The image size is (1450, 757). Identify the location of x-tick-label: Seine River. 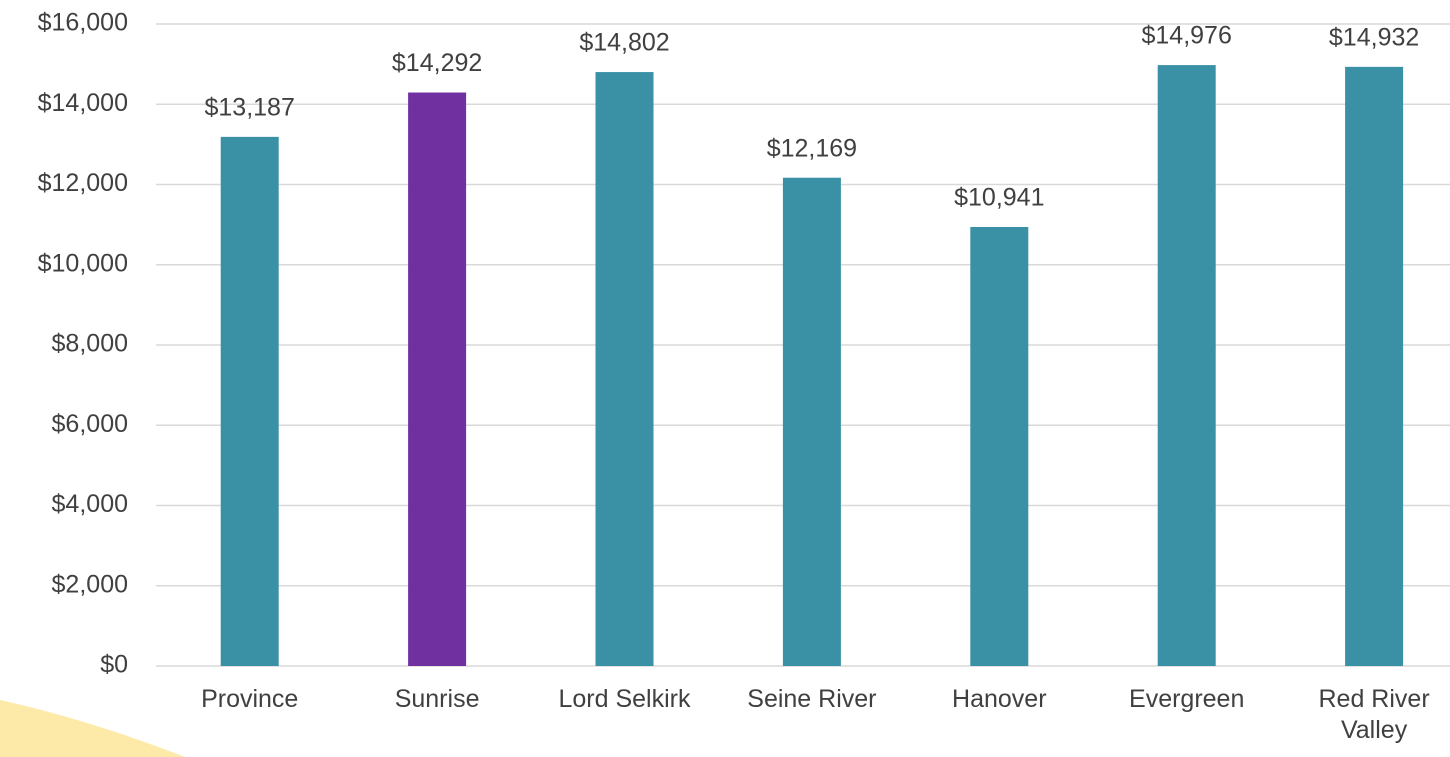
(812, 699).